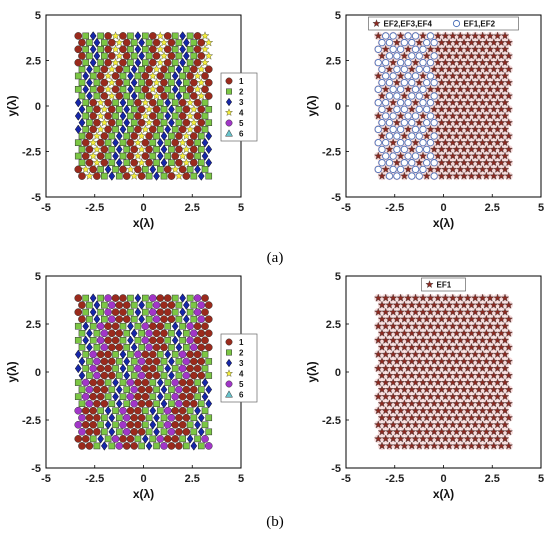 The image size is (550, 538). Describe the element at coordinates (241, 342) in the screenshot. I see `legend-label: 1` at that location.